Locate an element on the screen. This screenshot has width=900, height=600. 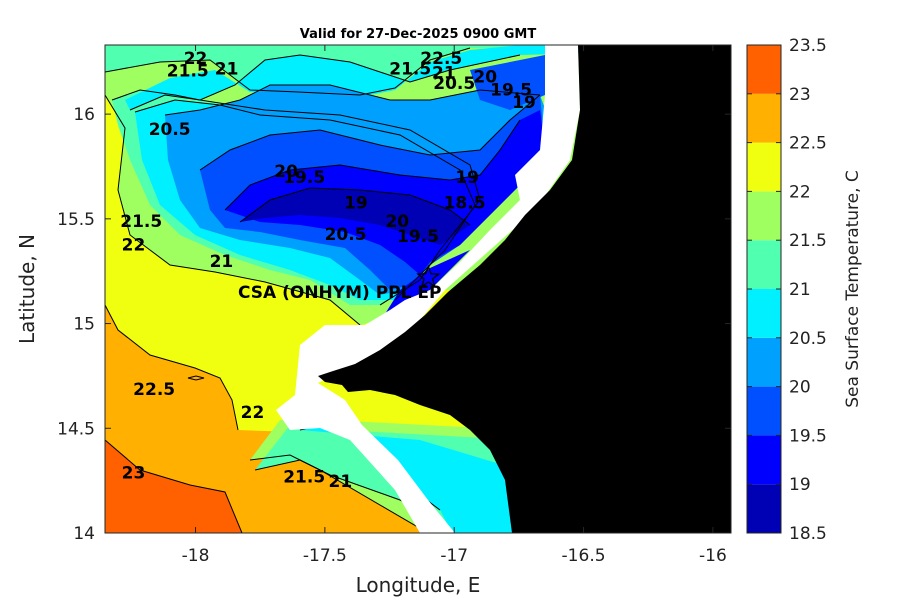
site-label: CSA (ONHYM) PPL EP is located at coordinates (339, 293).